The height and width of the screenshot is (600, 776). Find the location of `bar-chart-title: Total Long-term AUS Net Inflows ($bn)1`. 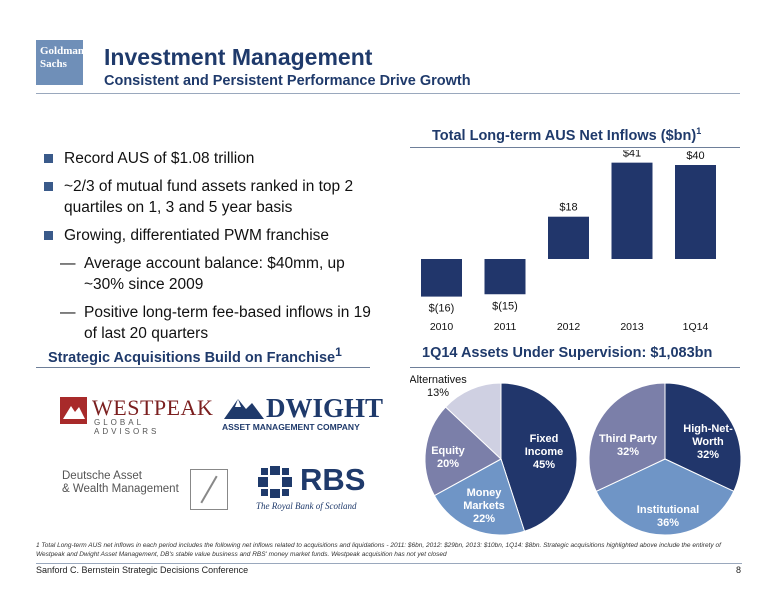

bar-chart-title: Total Long-term AUS Net Inflows ($bn)1 is located at coordinates (566, 135).